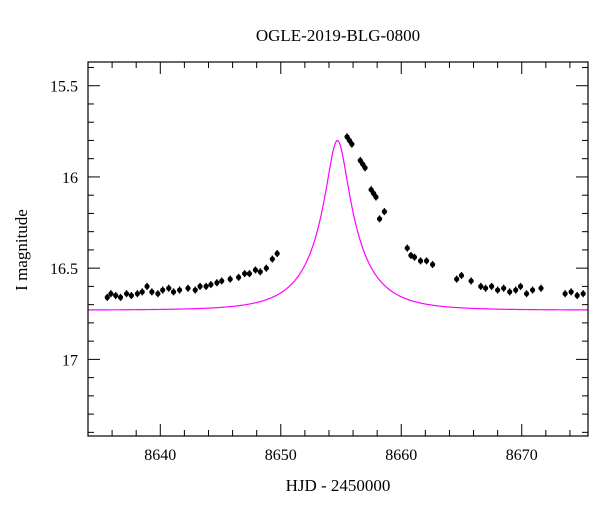 This screenshot has height=512, width=600. Describe the element at coordinates (64, 269) in the screenshot. I see `y-tick-label: 16.5` at that location.